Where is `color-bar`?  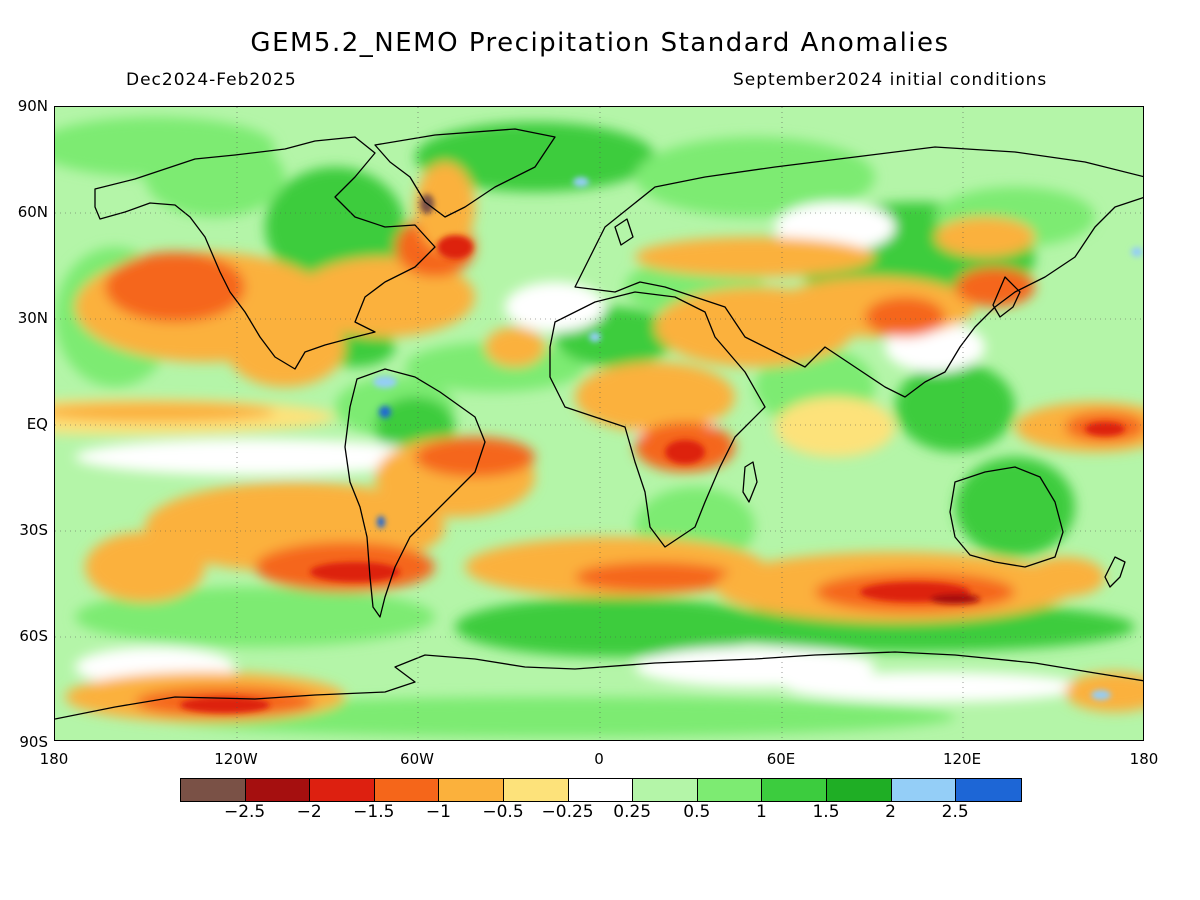 color-bar is located at coordinates (601, 790).